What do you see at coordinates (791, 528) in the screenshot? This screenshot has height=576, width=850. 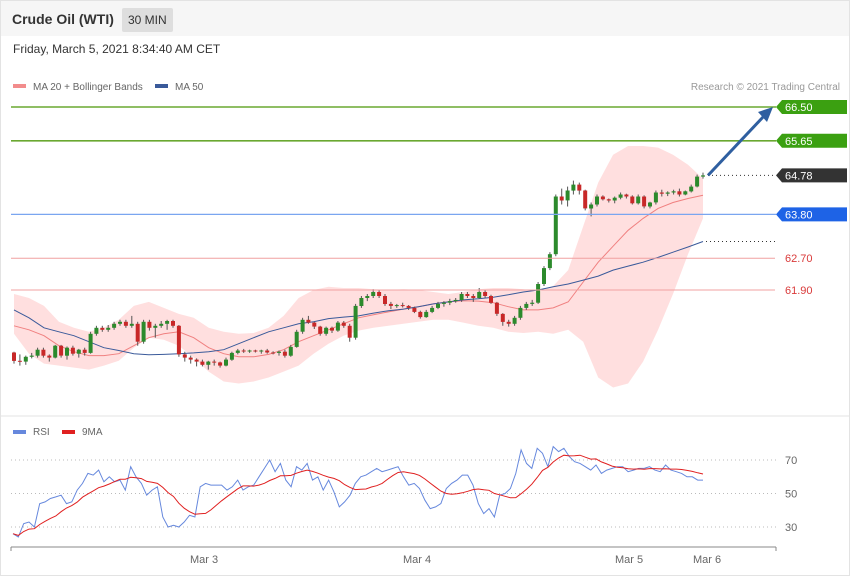 I see `rsi-tick-label: 30` at bounding box center [791, 528].